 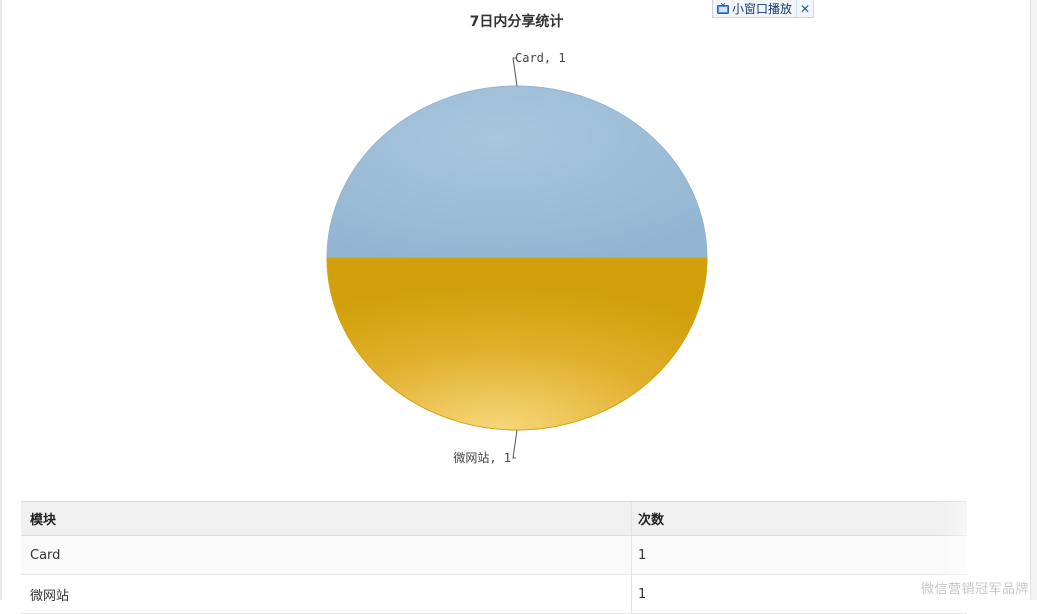 I want to click on table-row: Card 1, so click(x=494, y=555).